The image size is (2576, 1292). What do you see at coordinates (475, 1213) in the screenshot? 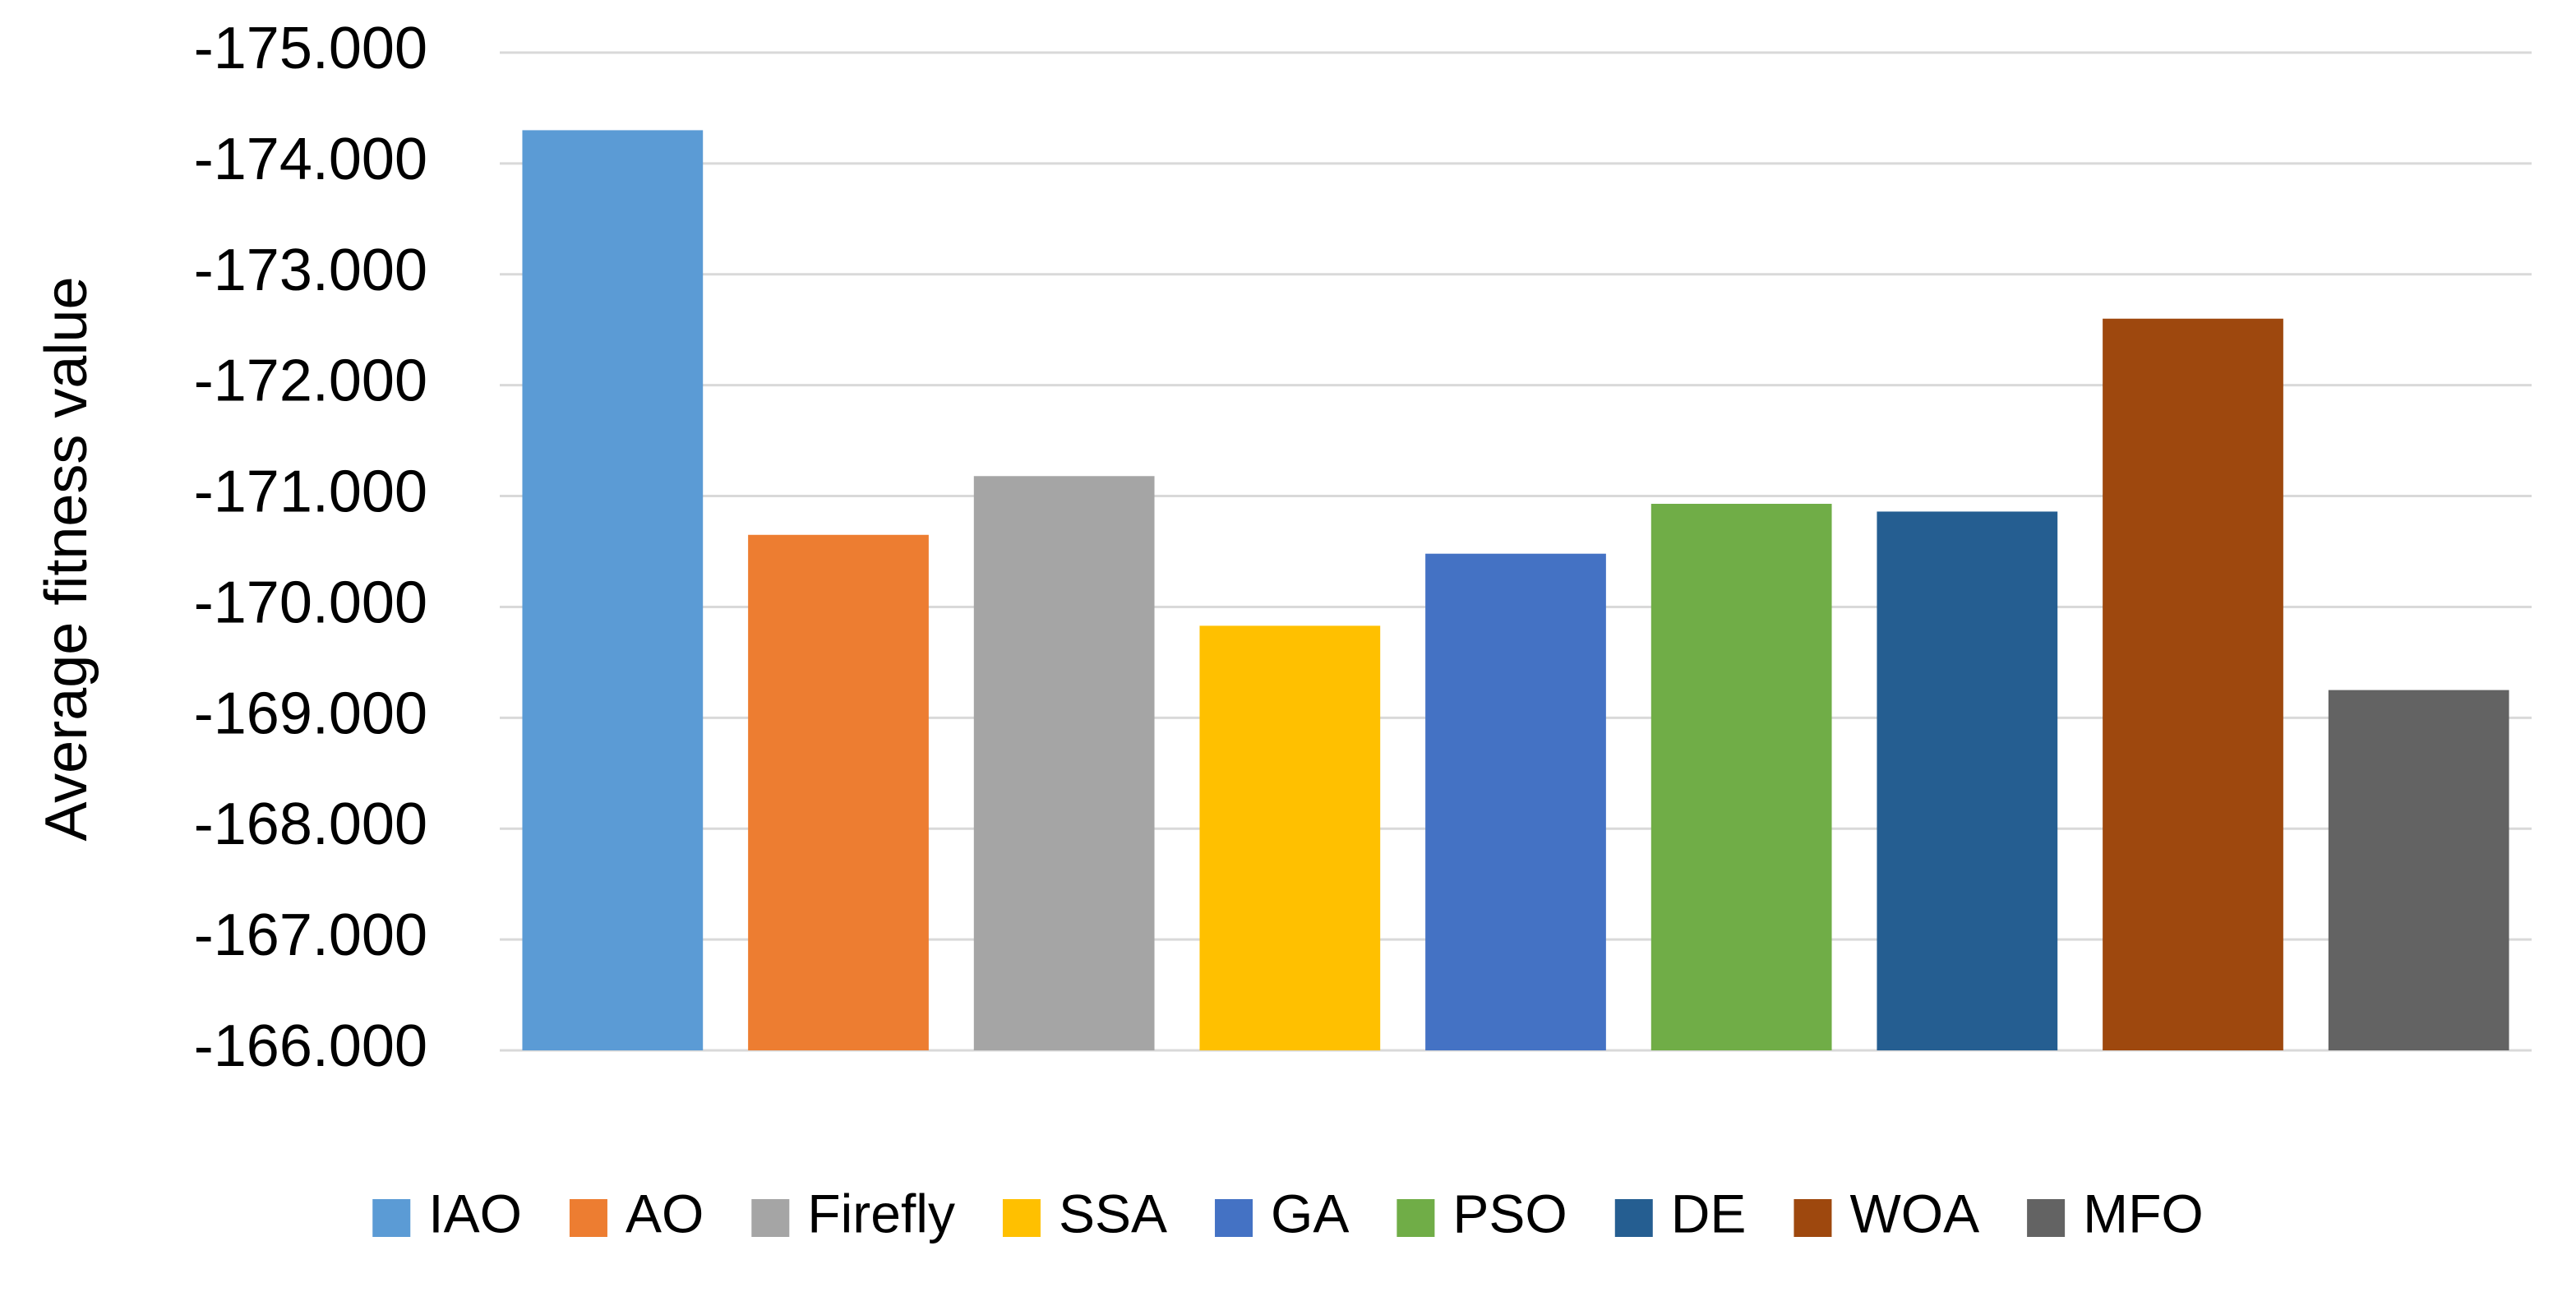
I see `legend-label: IAO` at bounding box center [475, 1213].